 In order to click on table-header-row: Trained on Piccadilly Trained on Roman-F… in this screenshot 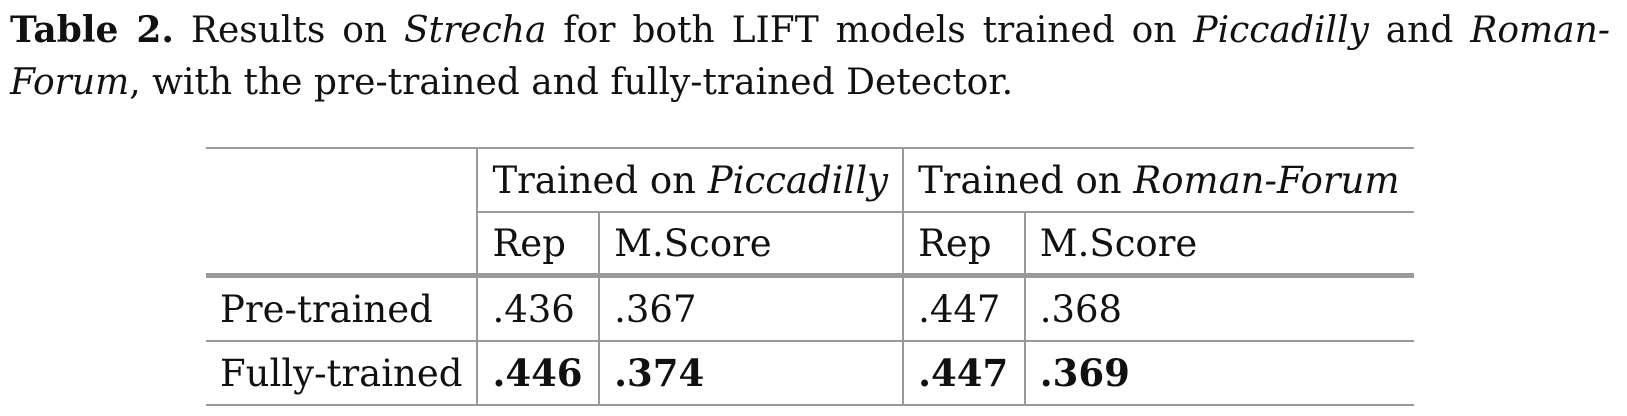, I will do `click(810, 180)`.